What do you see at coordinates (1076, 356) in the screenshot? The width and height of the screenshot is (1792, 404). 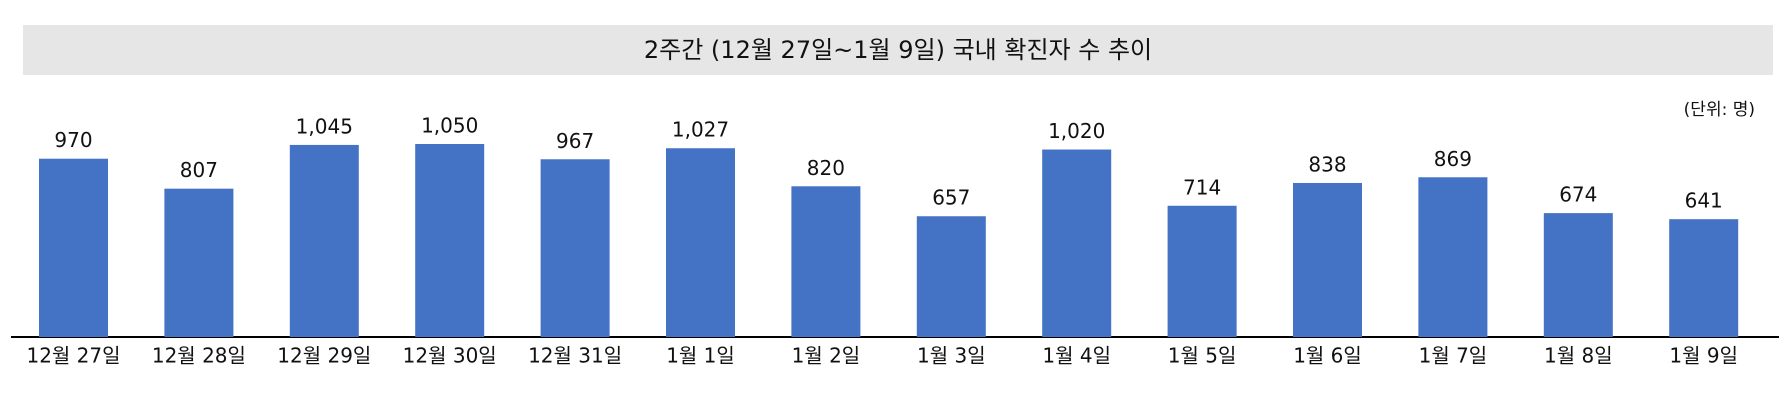 I see `x-tick-label: 1월 4일` at bounding box center [1076, 356].